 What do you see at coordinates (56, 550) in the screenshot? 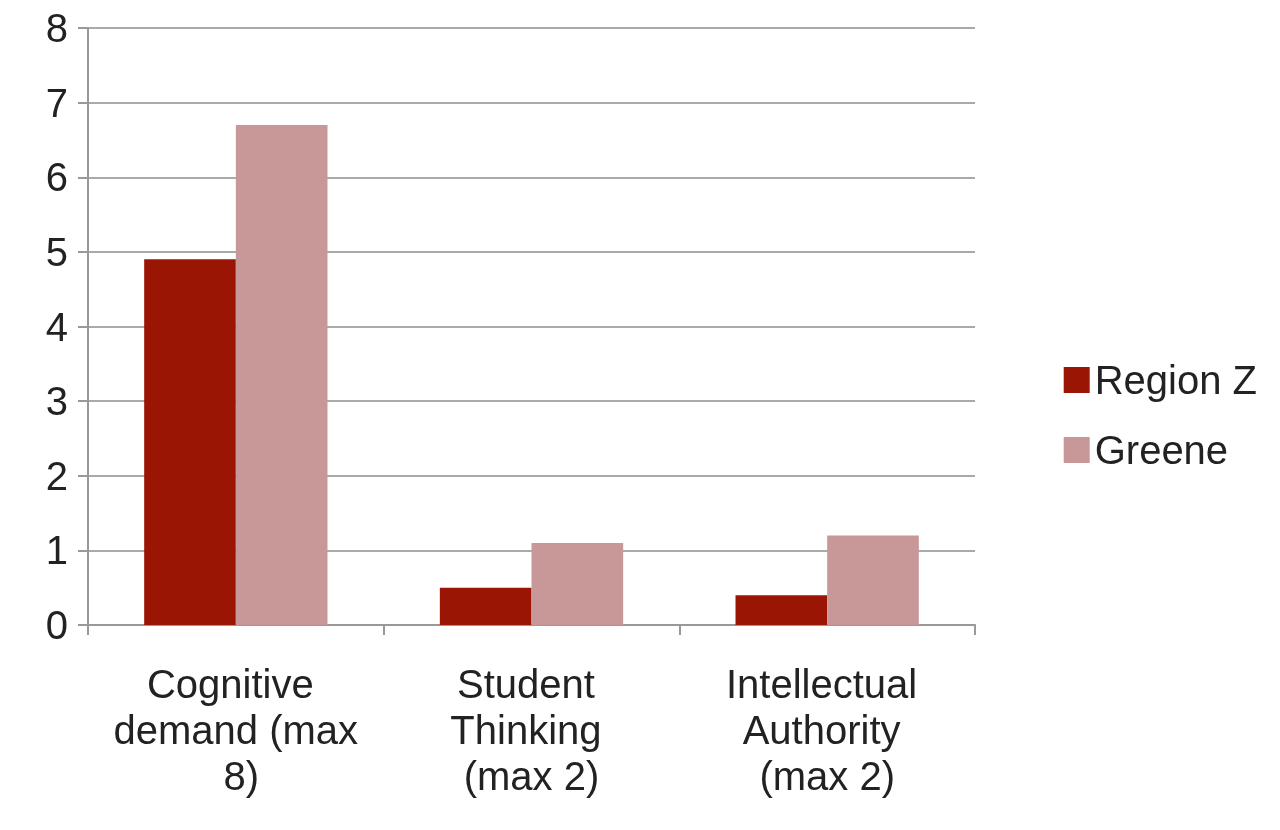
I see `y-tick-label: 1` at bounding box center [56, 550].